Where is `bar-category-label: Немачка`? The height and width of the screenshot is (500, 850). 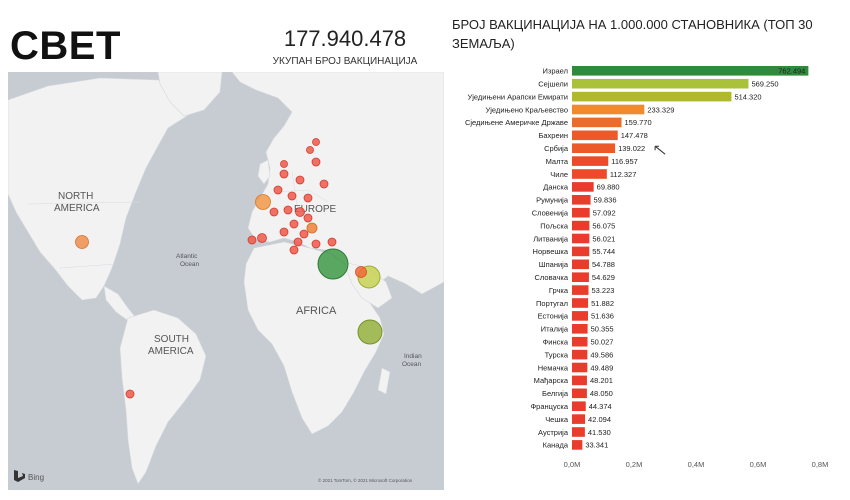 bar-category-label: Немачка is located at coordinates (553, 367).